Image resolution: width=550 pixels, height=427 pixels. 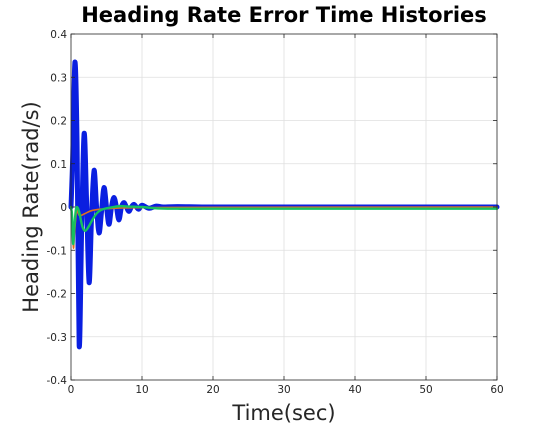 I want to click on x-tick-label: 10, so click(x=141, y=390).